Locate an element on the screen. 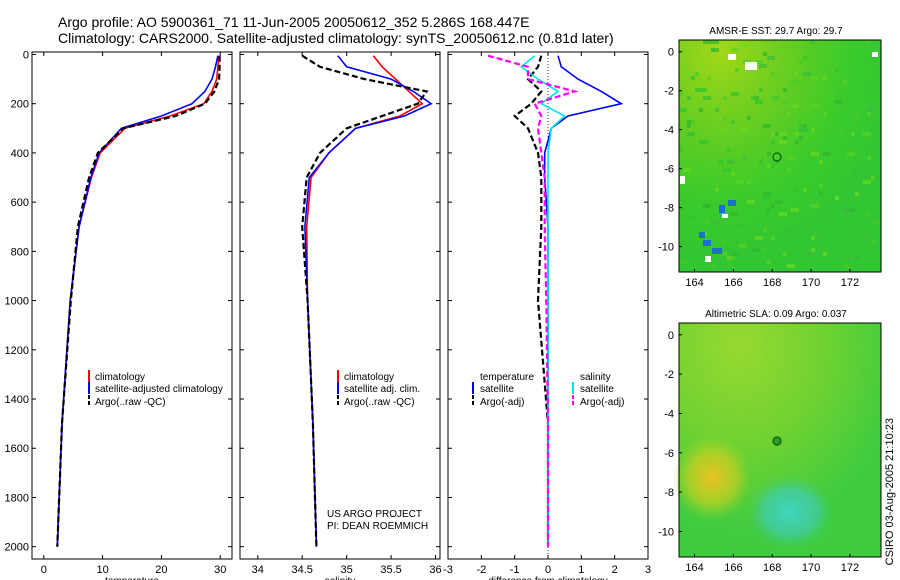 The image size is (900, 580). legend-label-argo: Argo(..raw -QC) is located at coordinates (379, 402).